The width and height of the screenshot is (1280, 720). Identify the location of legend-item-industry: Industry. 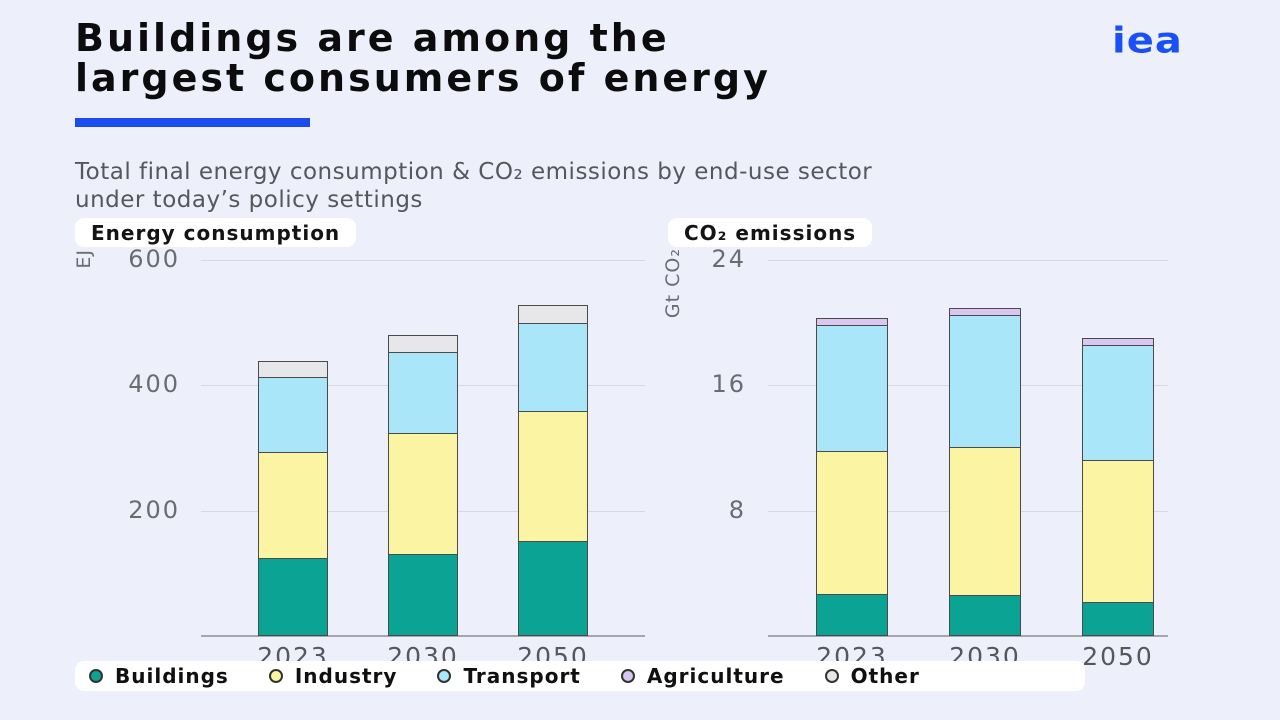
(333, 676).